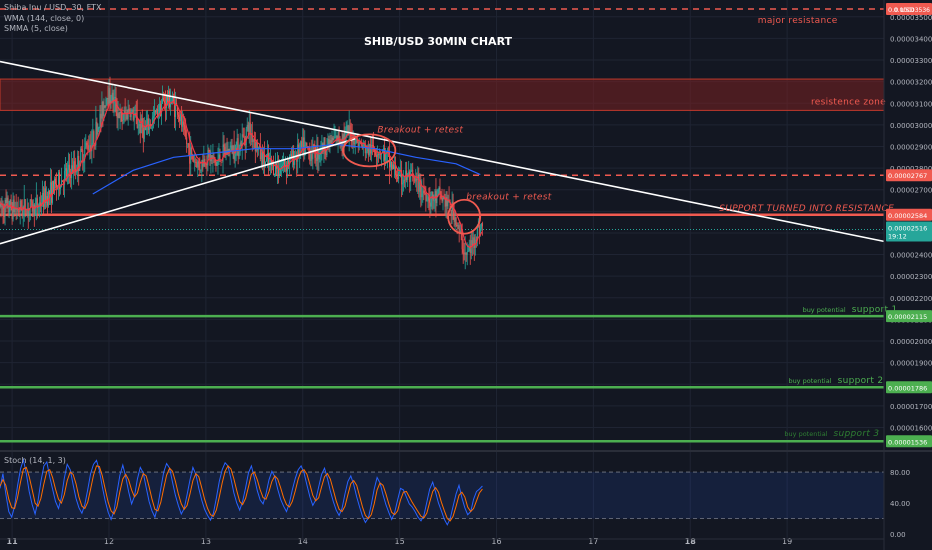  Describe the element at coordinates (442, 94) in the screenshot. I see `resistance-zone` at that location.